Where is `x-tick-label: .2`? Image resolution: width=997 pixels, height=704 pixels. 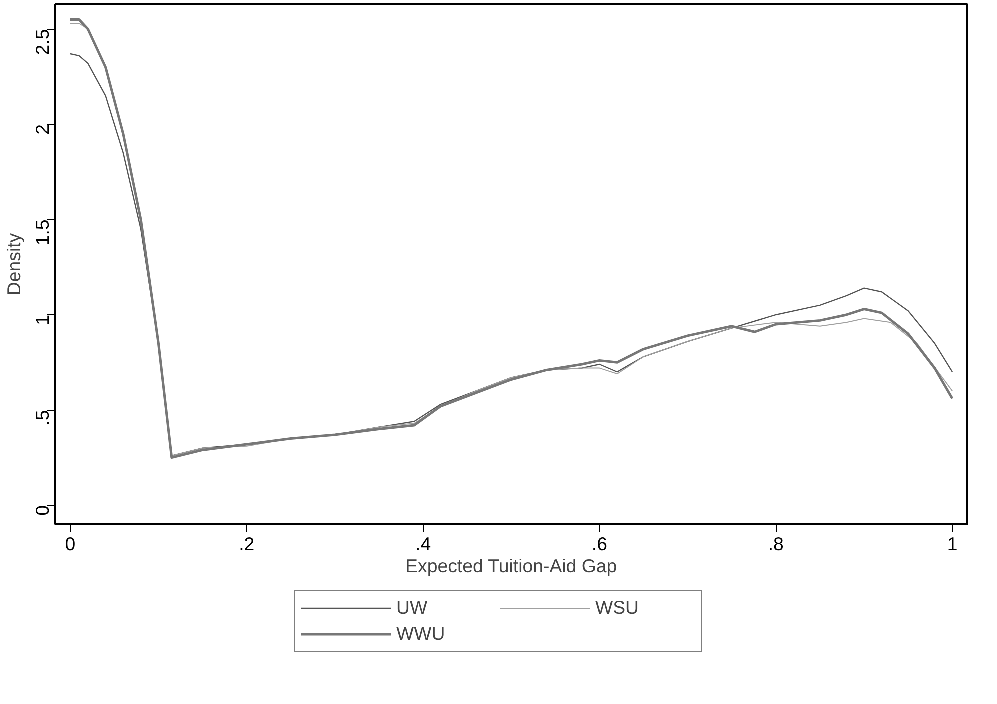 x-tick-label: .2 is located at coordinates (247, 544).